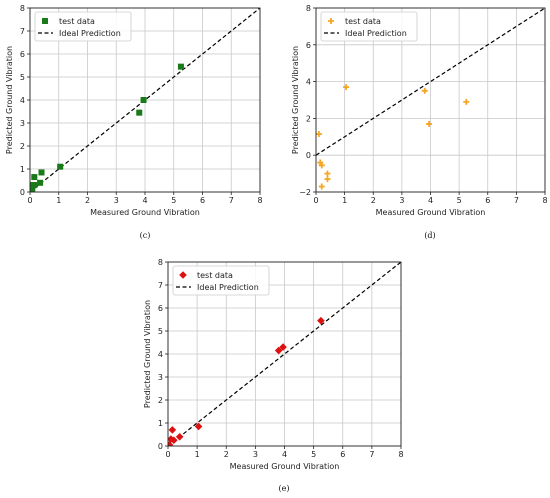 This screenshot has height=498, width=550. What do you see at coordinates (145, 235) in the screenshot?
I see `panel-caption: (c)` at bounding box center [145, 235].